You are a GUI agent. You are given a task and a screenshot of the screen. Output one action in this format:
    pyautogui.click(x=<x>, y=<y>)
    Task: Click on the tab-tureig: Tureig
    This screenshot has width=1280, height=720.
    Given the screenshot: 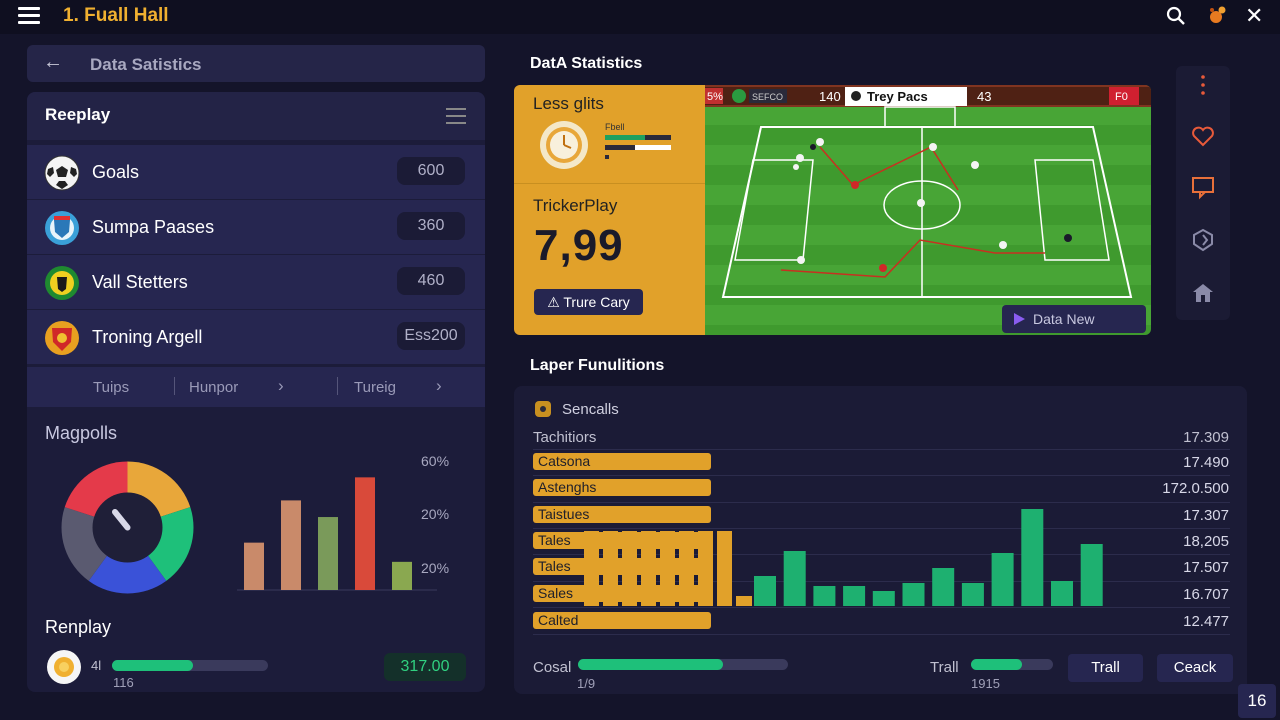 What is the action you would take?
    pyautogui.click(x=375, y=387)
    